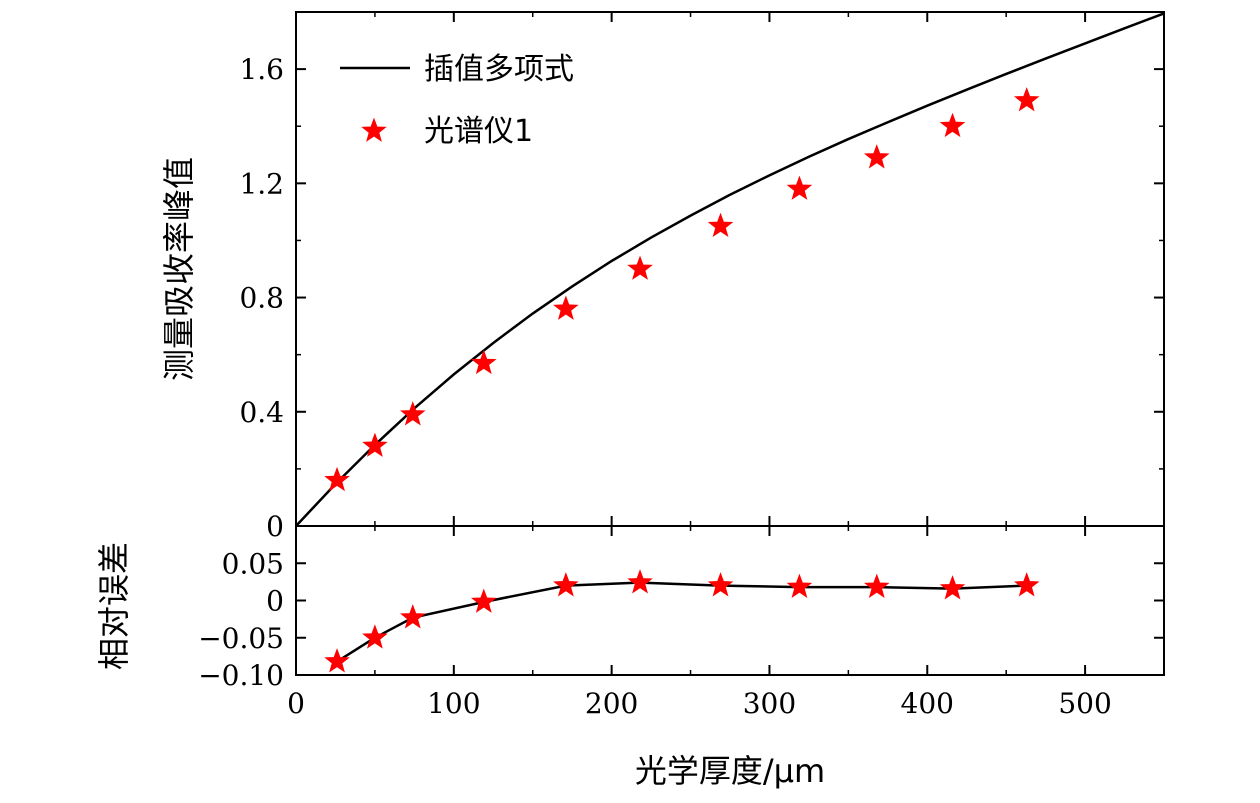 This screenshot has height=803, width=1260. I want to click on bottom-y-axis-title: 相对误差, so click(114, 606).